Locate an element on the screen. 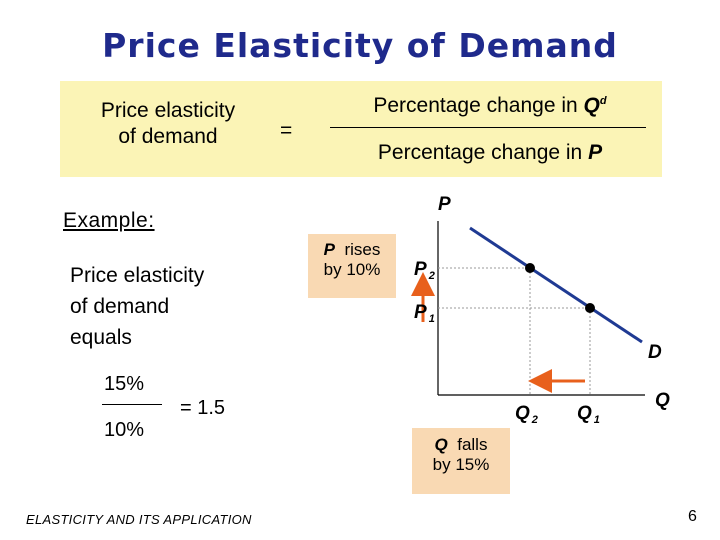 The image size is (720, 540). example-text: Price elasticity of demand equals is located at coordinates (137, 306).